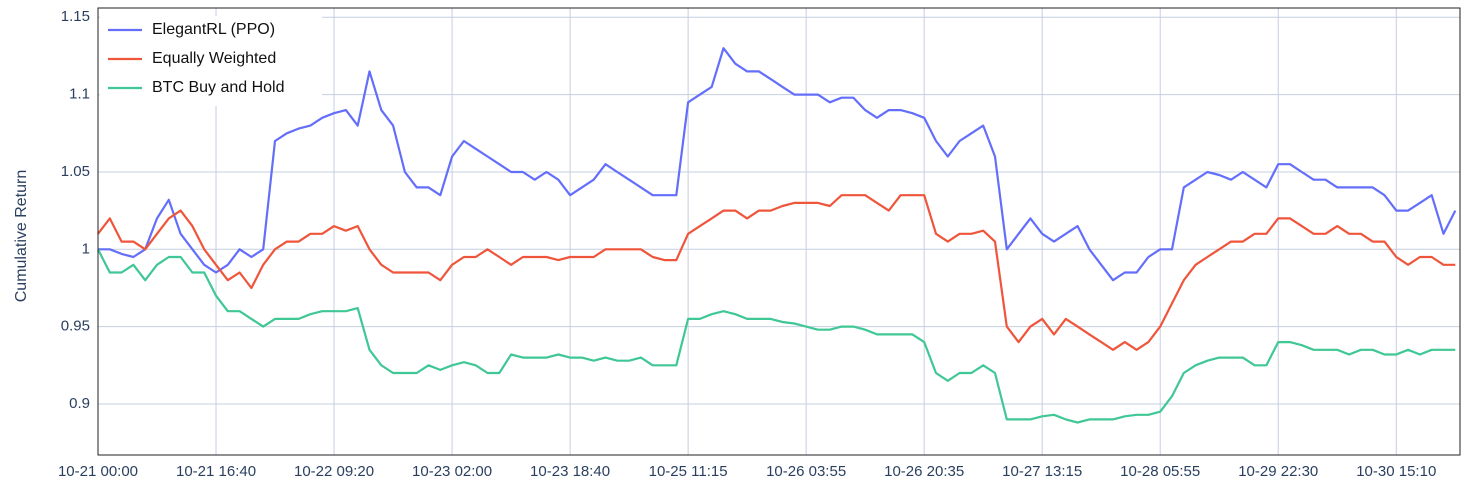 Image resolution: width=1473 pixels, height=496 pixels. I want to click on x-tick-label: 10-21 00:00, so click(98, 471).